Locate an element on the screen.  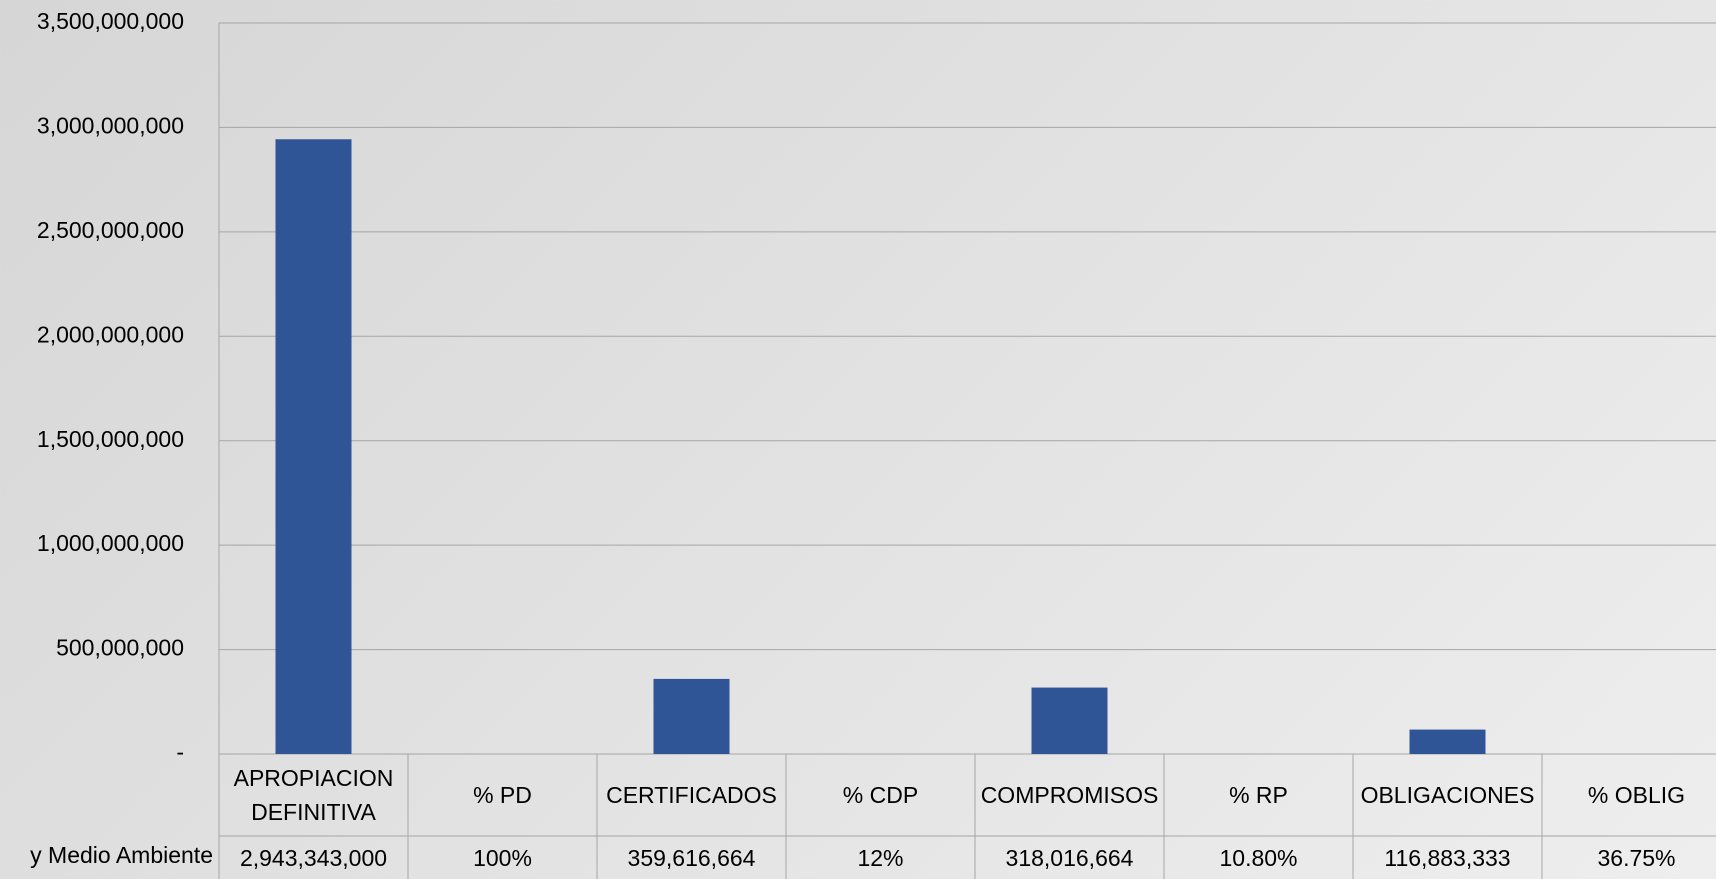
category-label: APROPIACION DEFINITIVA is located at coordinates (313, 795).